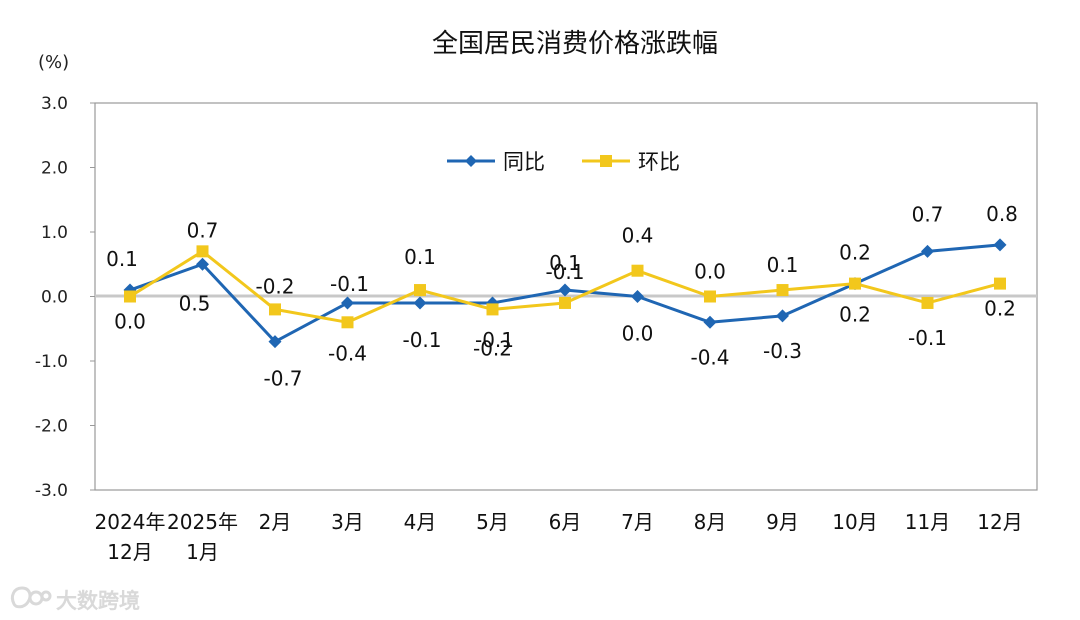 This screenshot has width=1080, height=620. Describe the element at coordinates (275, 522) in the screenshot. I see `x-tick-label: 2月` at that location.